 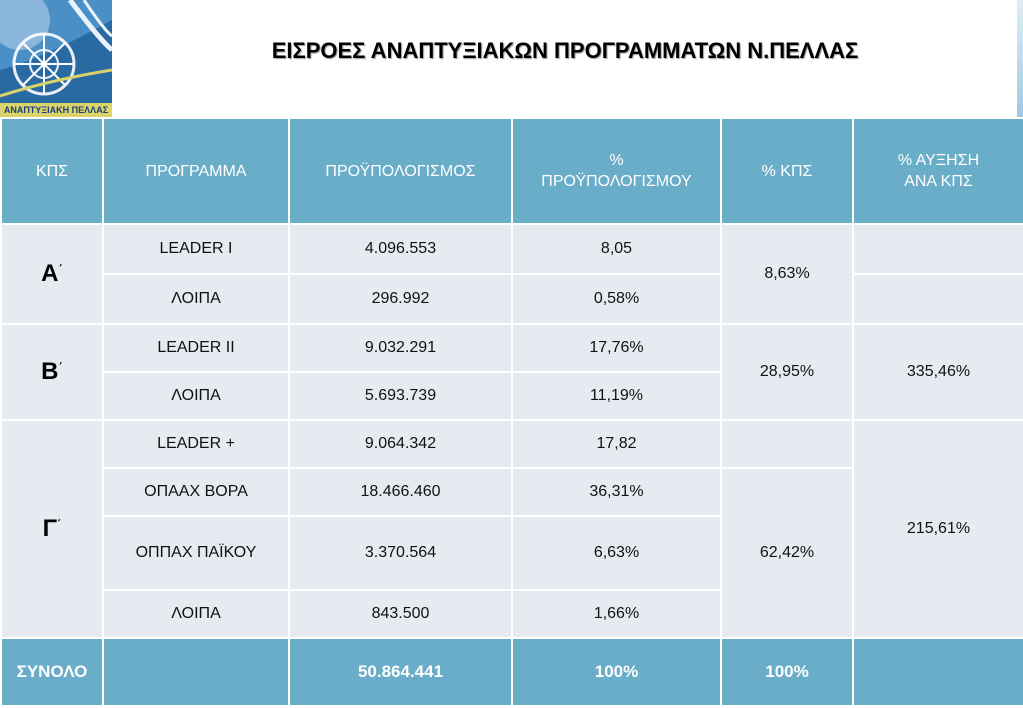 I want to click on pct-budget-cell: 0,58%, so click(x=616, y=299).